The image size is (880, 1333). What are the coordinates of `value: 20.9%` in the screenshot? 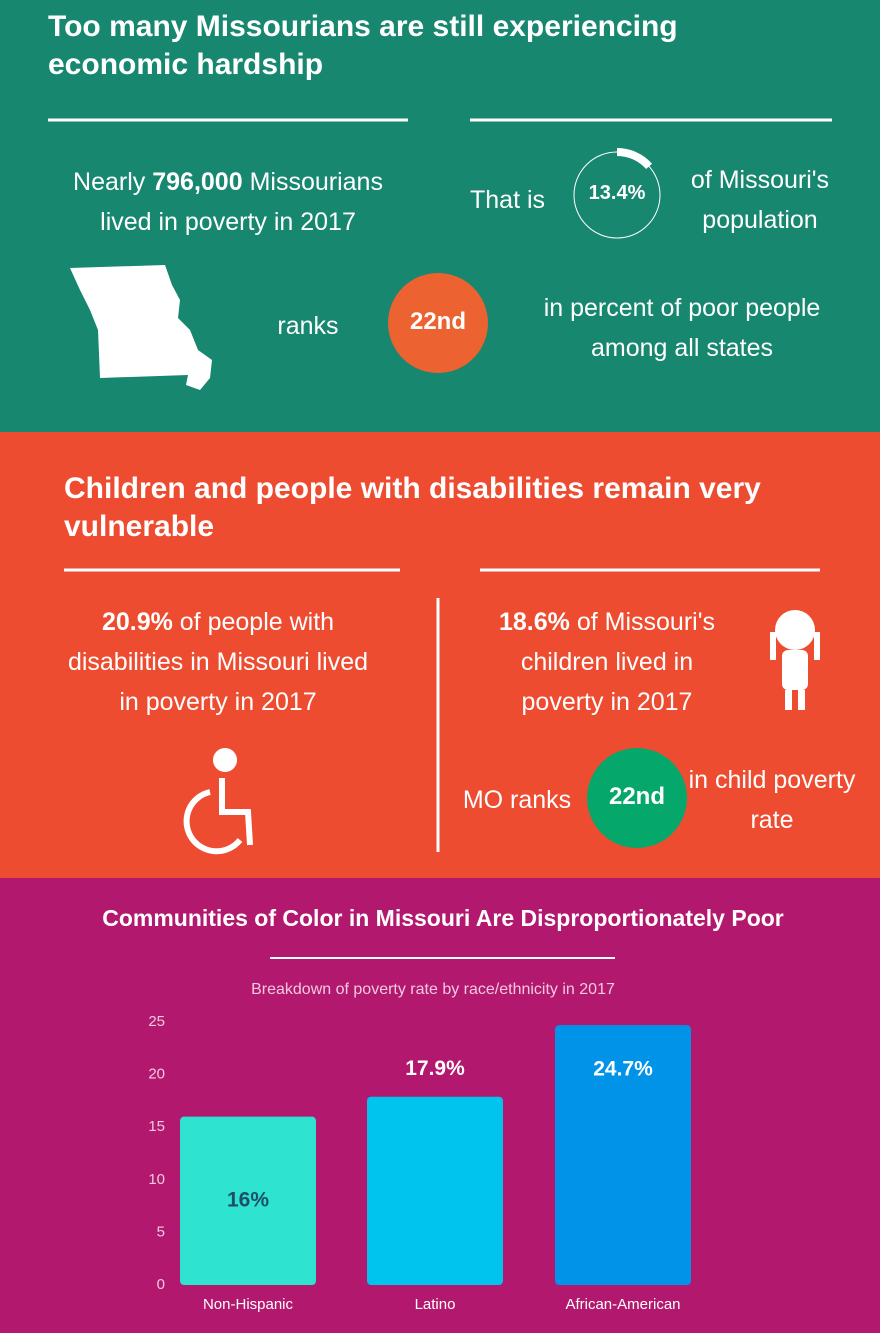 It's located at (137, 622).